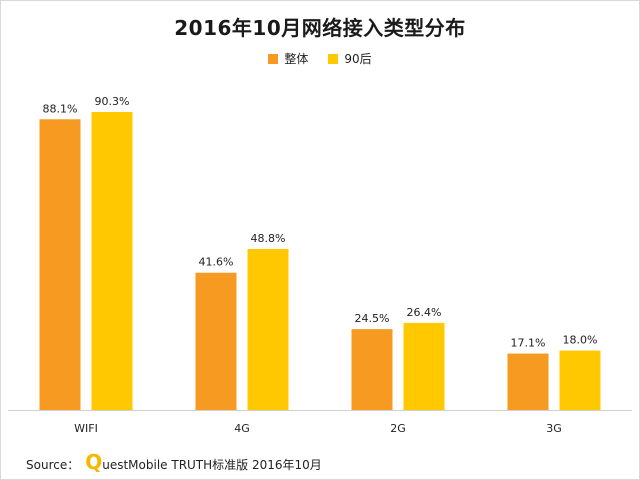 This screenshot has height=480, width=640. What do you see at coordinates (528, 343) in the screenshot?
I see `data-label-3g-series-1: 17.1%` at bounding box center [528, 343].